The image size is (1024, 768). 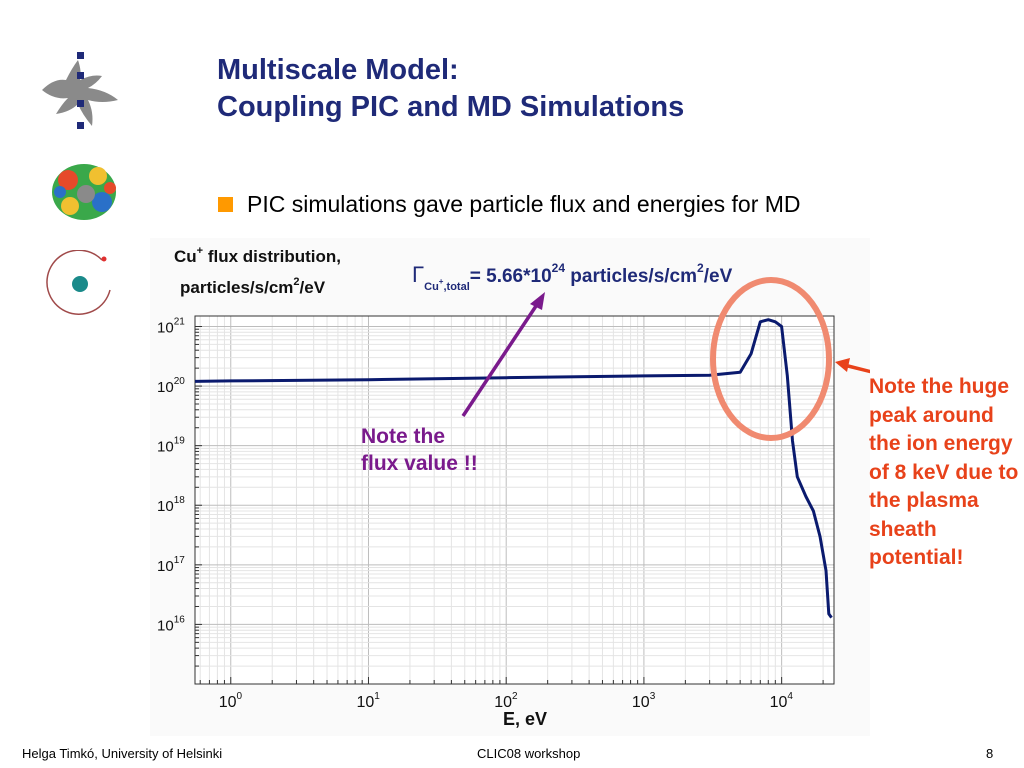 I want to click on flux-note: Note the flux value !!, so click(x=419, y=450).